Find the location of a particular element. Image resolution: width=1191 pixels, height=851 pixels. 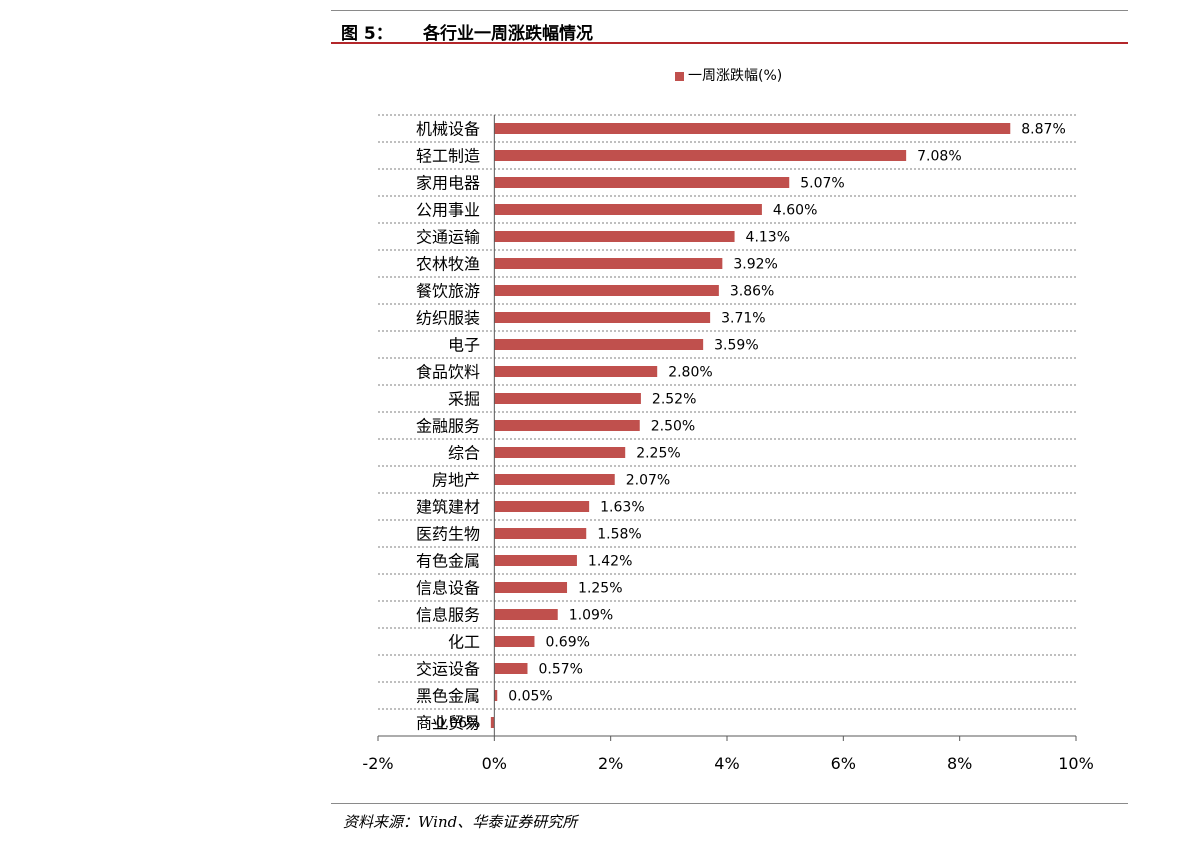

category-label: 公用事业 is located at coordinates (448, 210).